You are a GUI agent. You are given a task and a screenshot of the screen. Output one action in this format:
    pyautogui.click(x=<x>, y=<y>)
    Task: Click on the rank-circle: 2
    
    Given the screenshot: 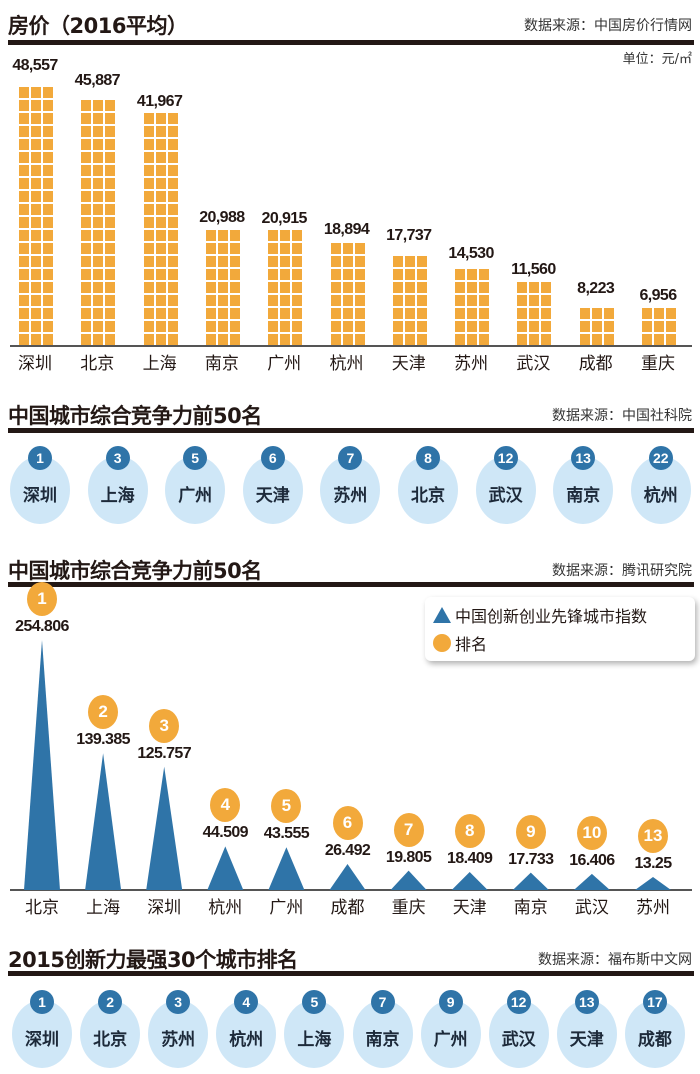 What is the action you would take?
    pyautogui.click(x=103, y=712)
    